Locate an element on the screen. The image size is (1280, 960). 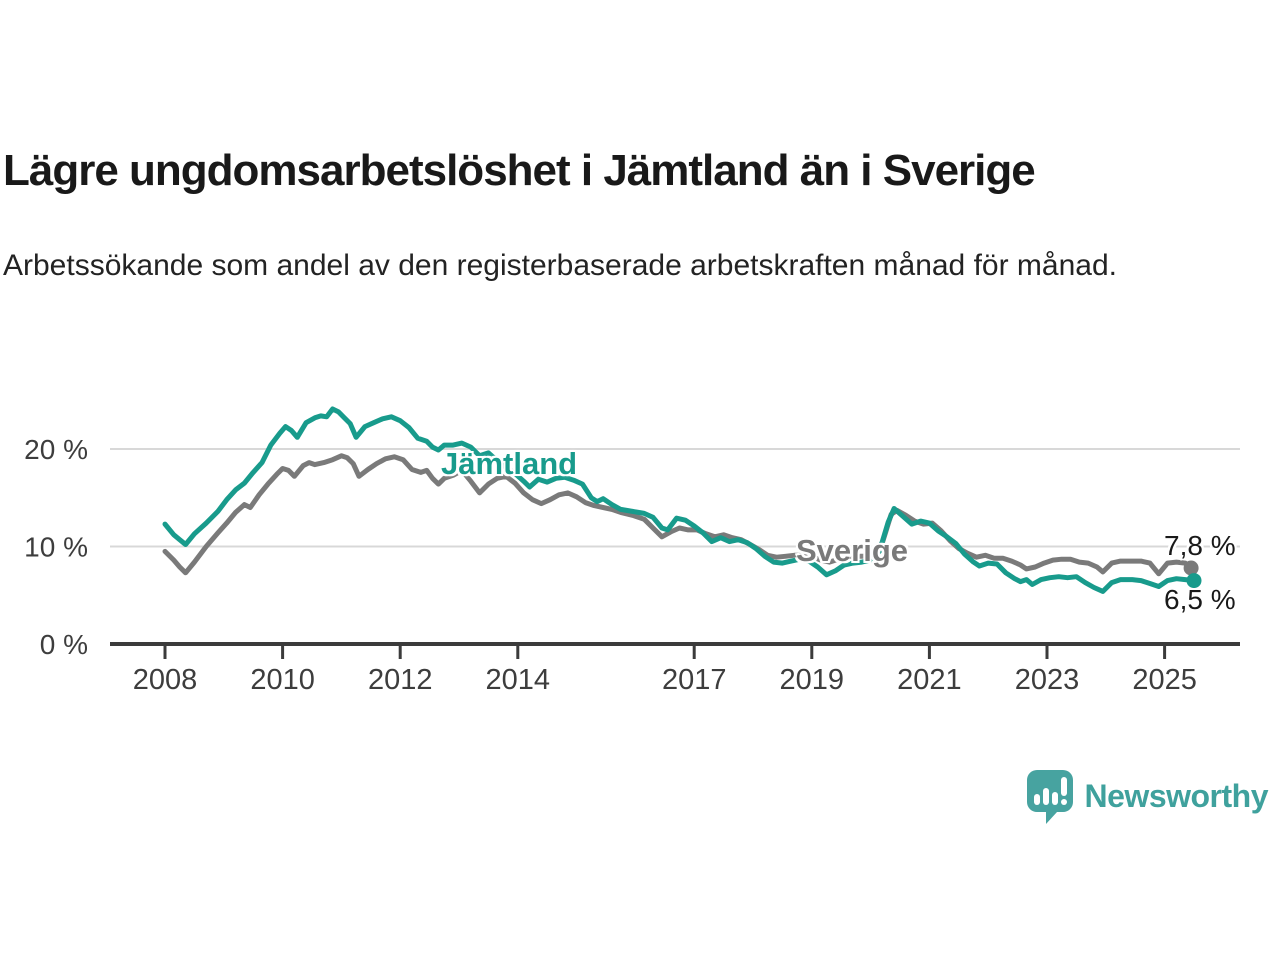
x-axis-label-2019: 2019 is located at coordinates (812, 680).